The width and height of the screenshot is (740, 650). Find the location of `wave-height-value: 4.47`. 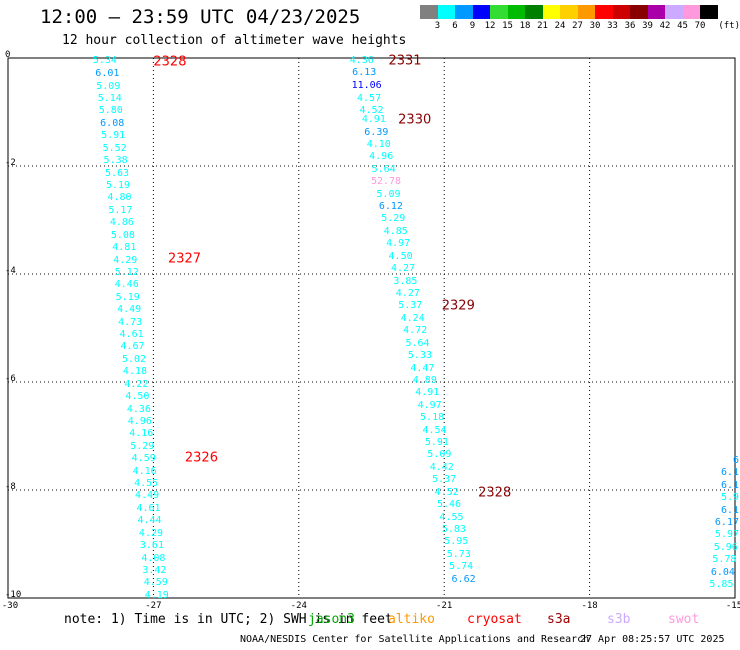

wave-height-value: 4.47 is located at coordinates (422, 368).